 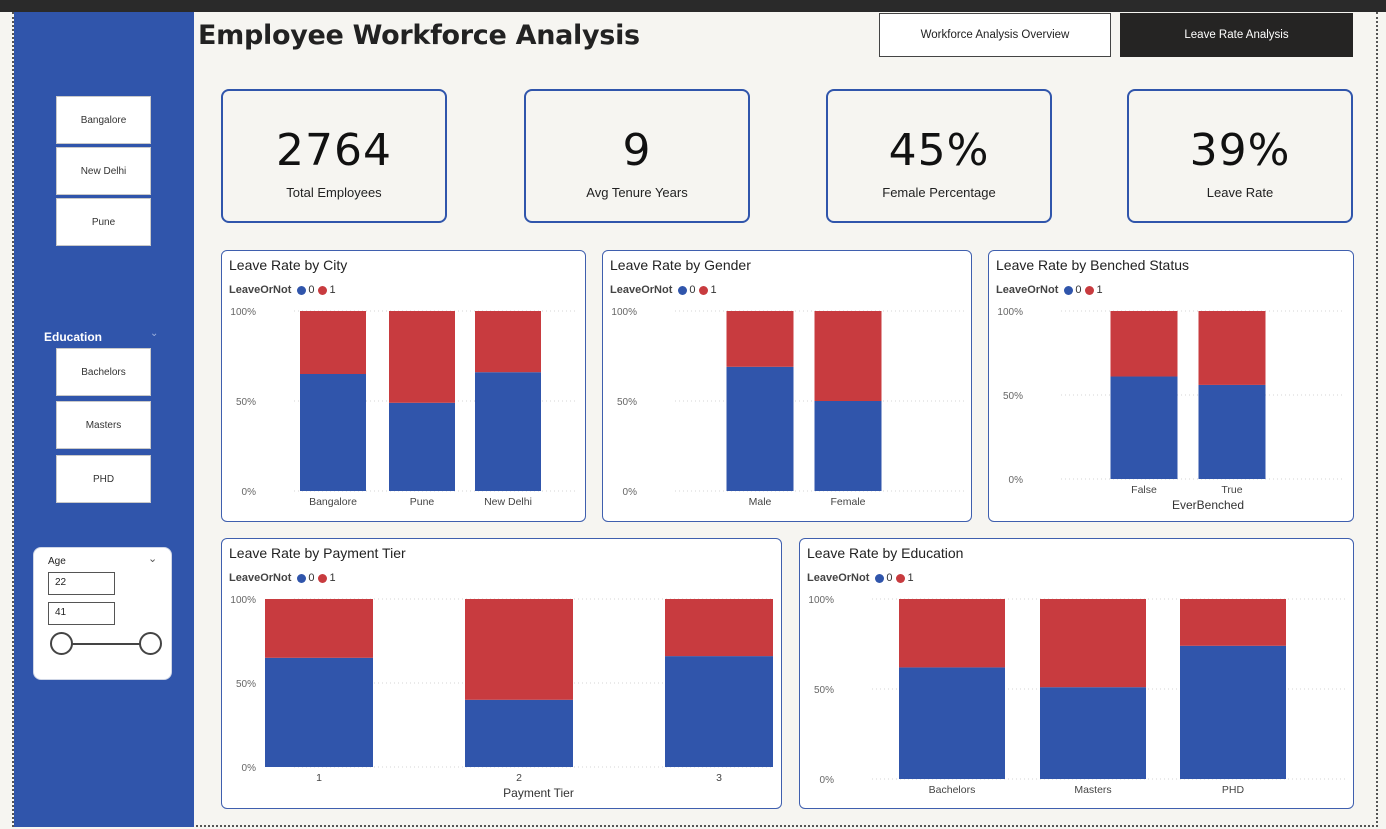 I want to click on nav-leave-rate-button: Leave Rate Analysis, so click(x=1236, y=35).